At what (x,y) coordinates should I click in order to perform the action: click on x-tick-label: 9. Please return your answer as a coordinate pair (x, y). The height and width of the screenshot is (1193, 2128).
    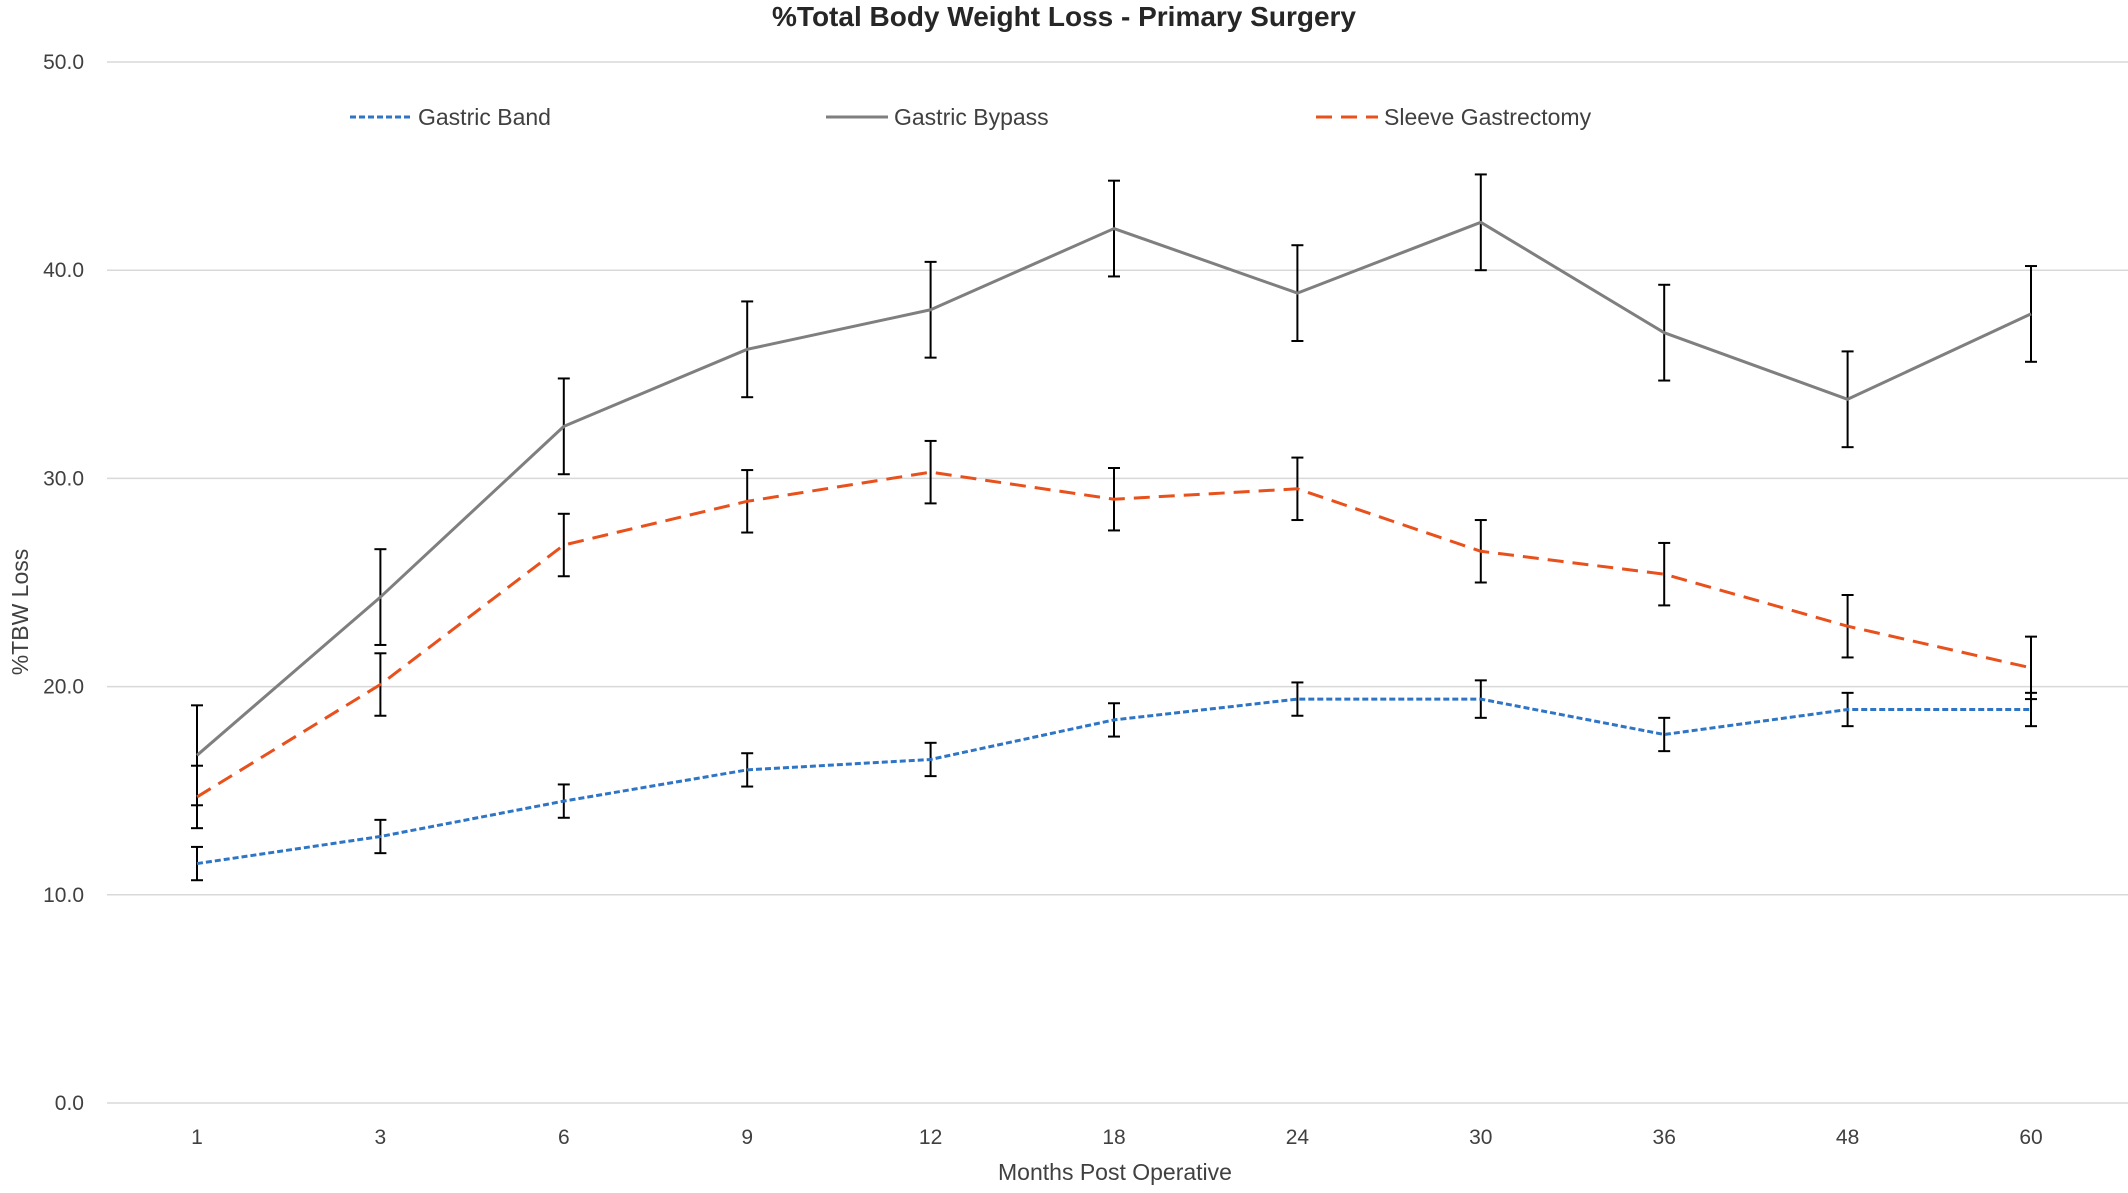
    Looking at the image, I should click on (747, 1137).